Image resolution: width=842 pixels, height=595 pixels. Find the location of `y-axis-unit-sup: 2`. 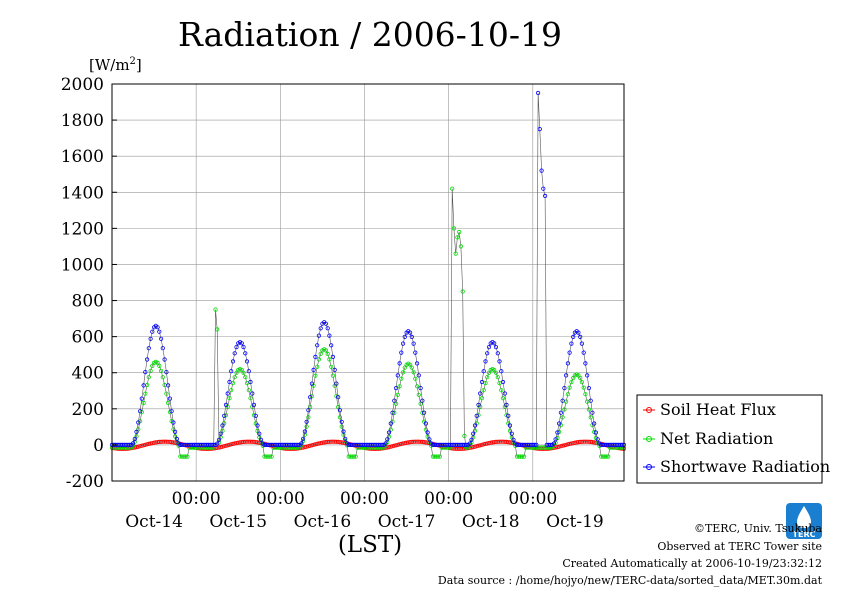

y-axis-unit-sup: 2 is located at coordinates (133, 61).